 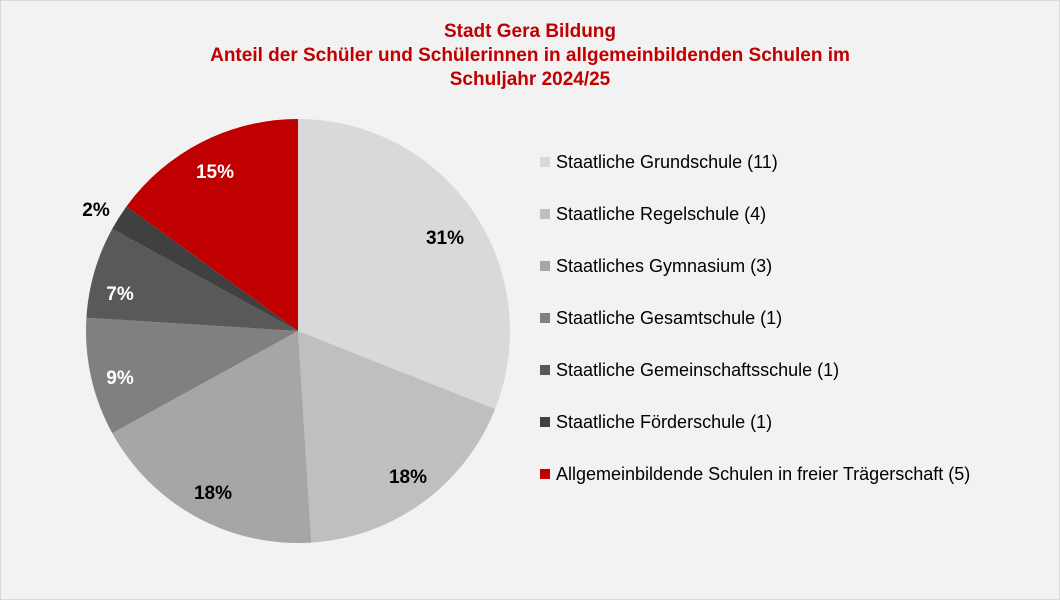 I want to click on title-line-3: Schuljahr 2024/25, so click(x=530, y=79).